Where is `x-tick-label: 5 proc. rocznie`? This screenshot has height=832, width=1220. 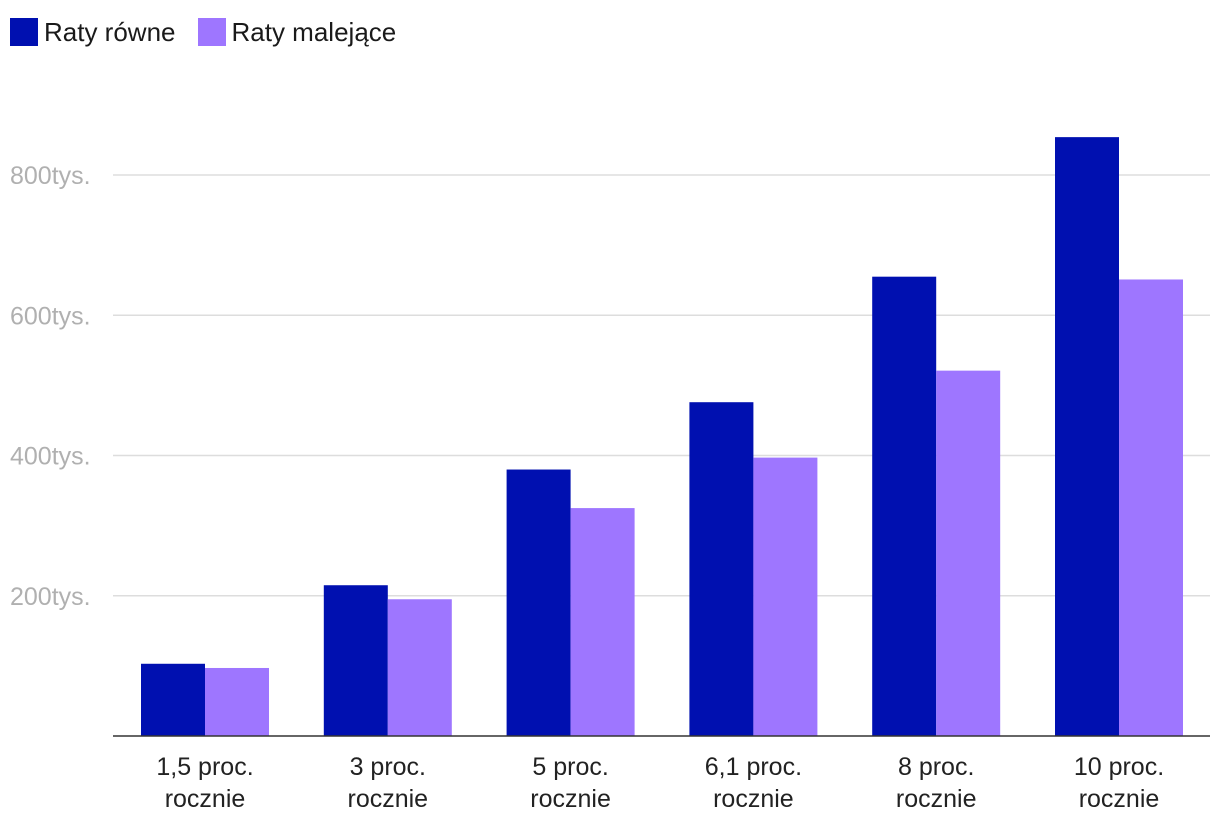
x-tick-label: 5 proc. rocznie is located at coordinates (570, 783).